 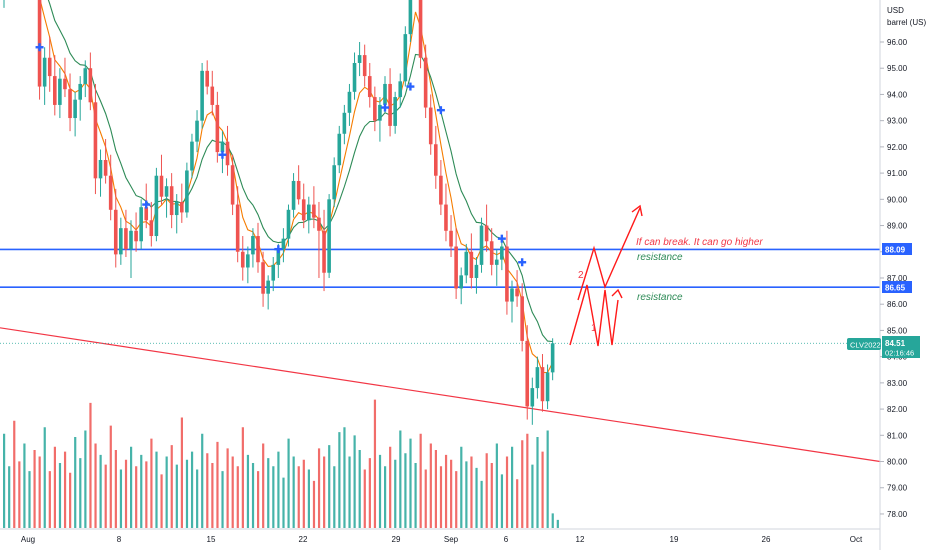 I want to click on price-tick-label: 96.00, so click(x=897, y=42).